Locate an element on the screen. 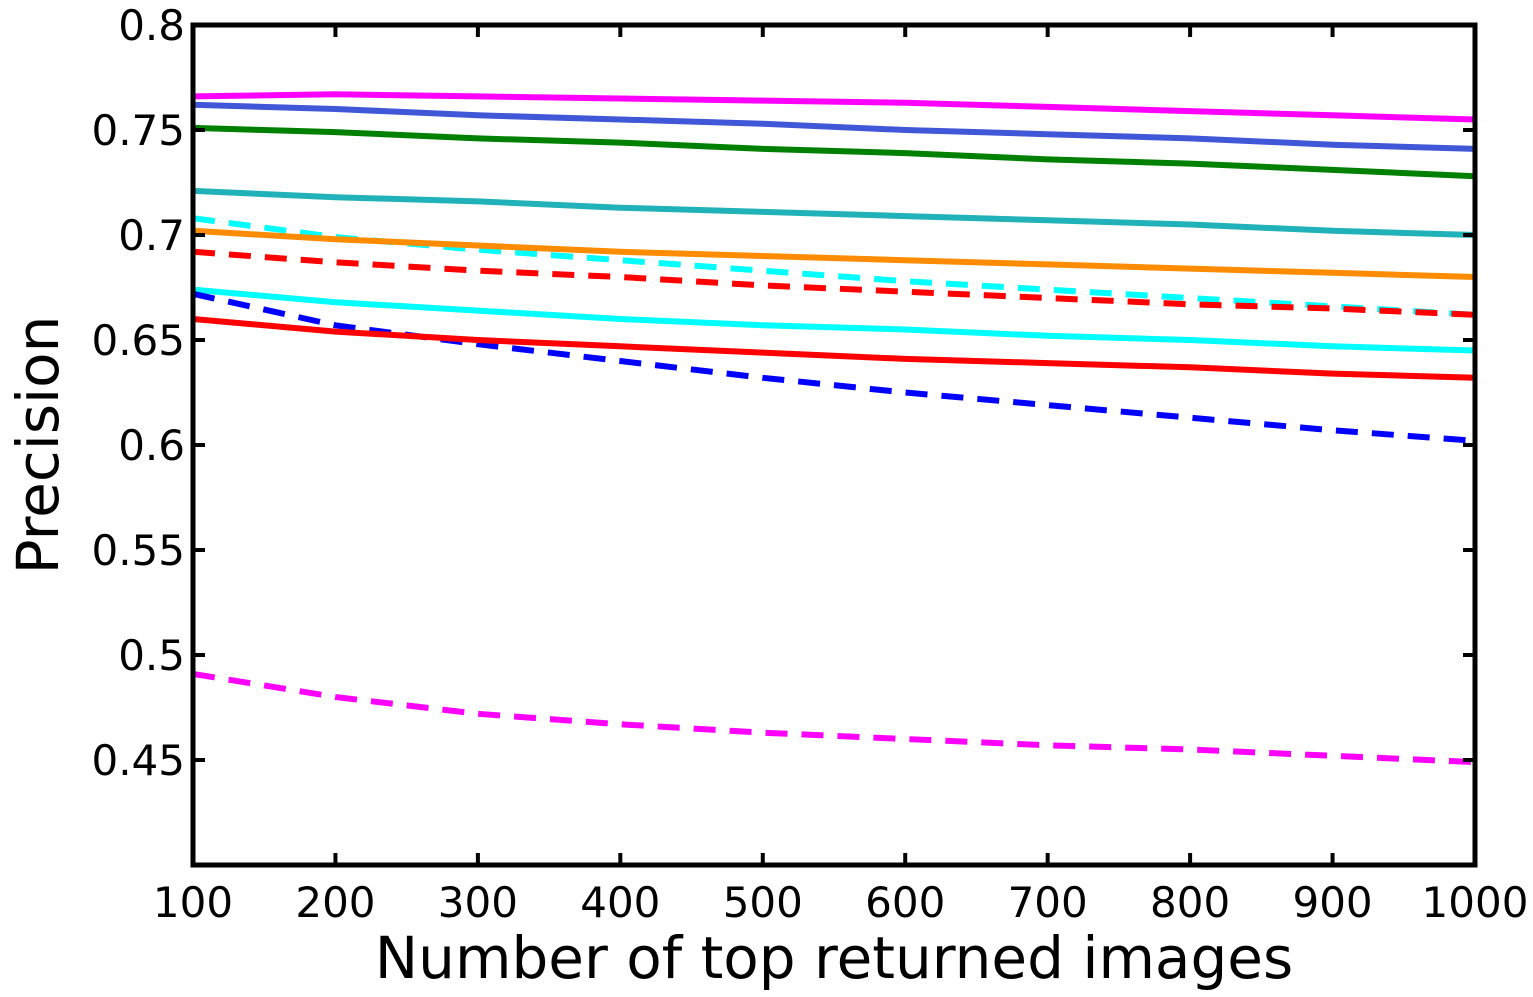  y-tick-label: 0.7 is located at coordinates (151, 235).